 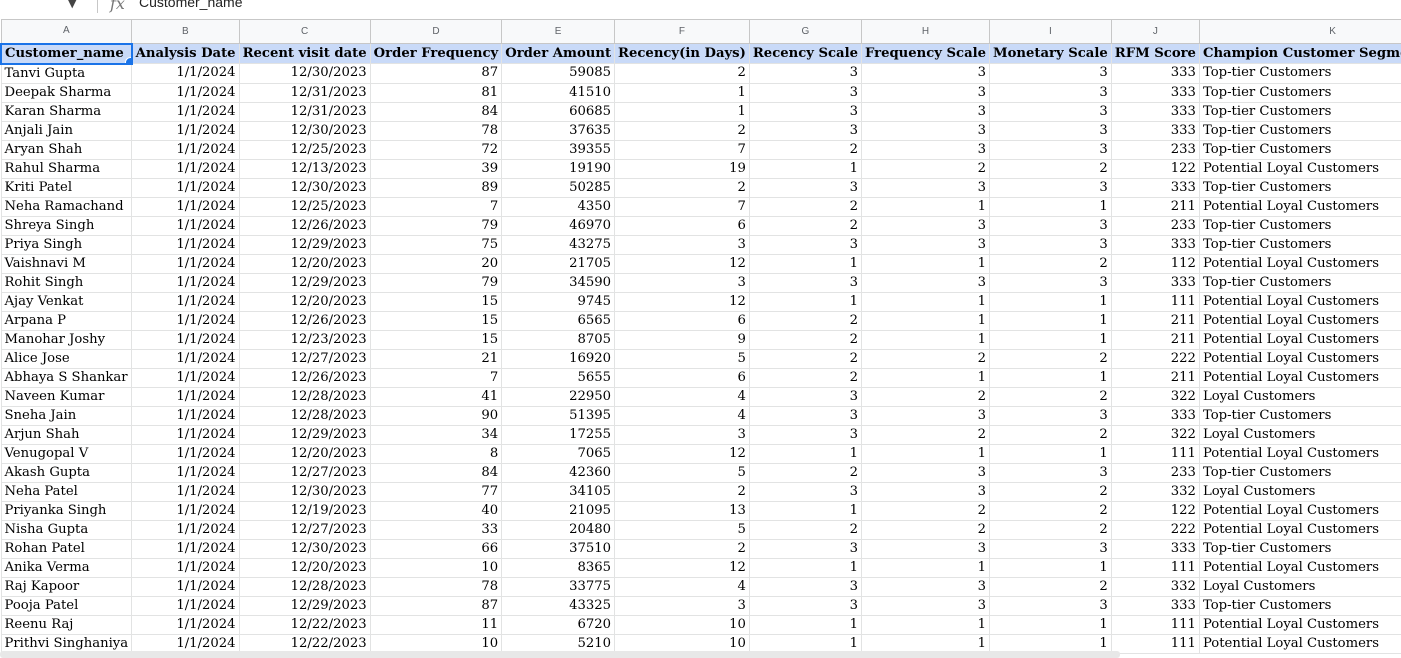 I want to click on table-cell: 12/30/2023, so click(x=304, y=187).